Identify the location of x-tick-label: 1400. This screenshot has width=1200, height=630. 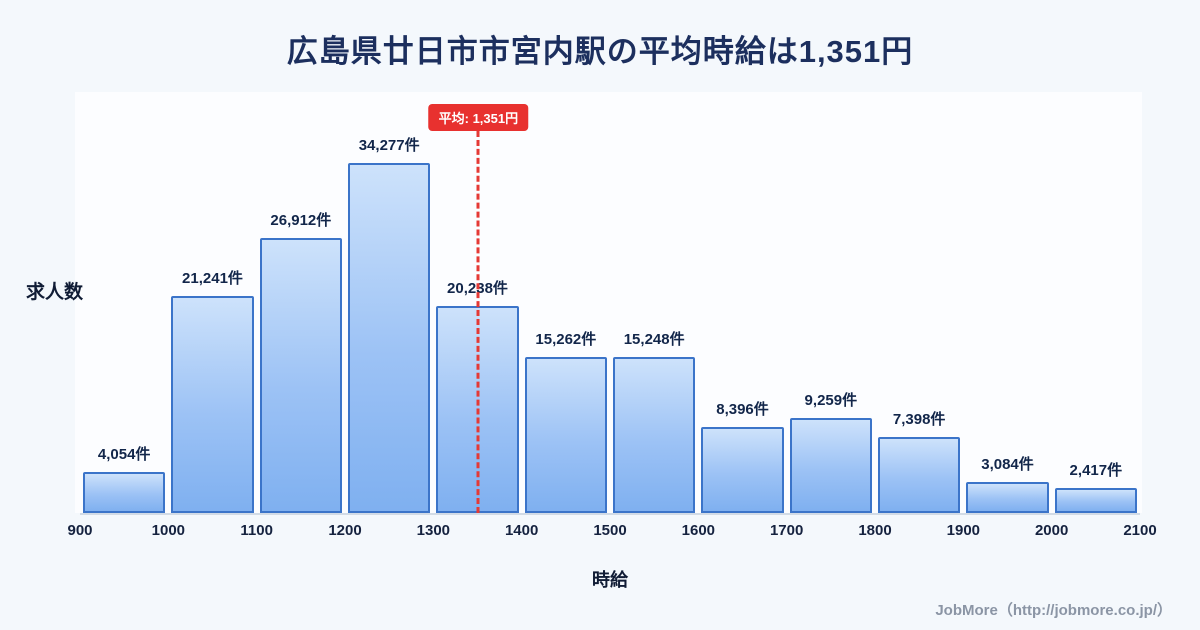
(521, 530).